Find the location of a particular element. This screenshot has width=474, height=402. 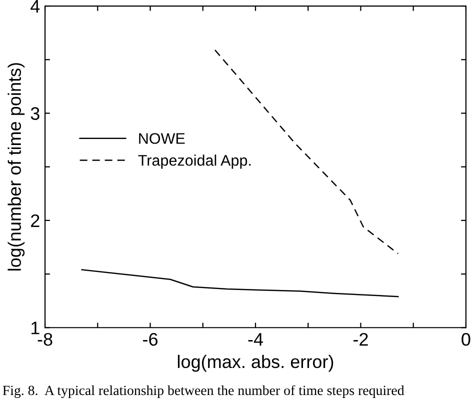

legend-label: Trapezoidal App. is located at coordinates (194, 161).